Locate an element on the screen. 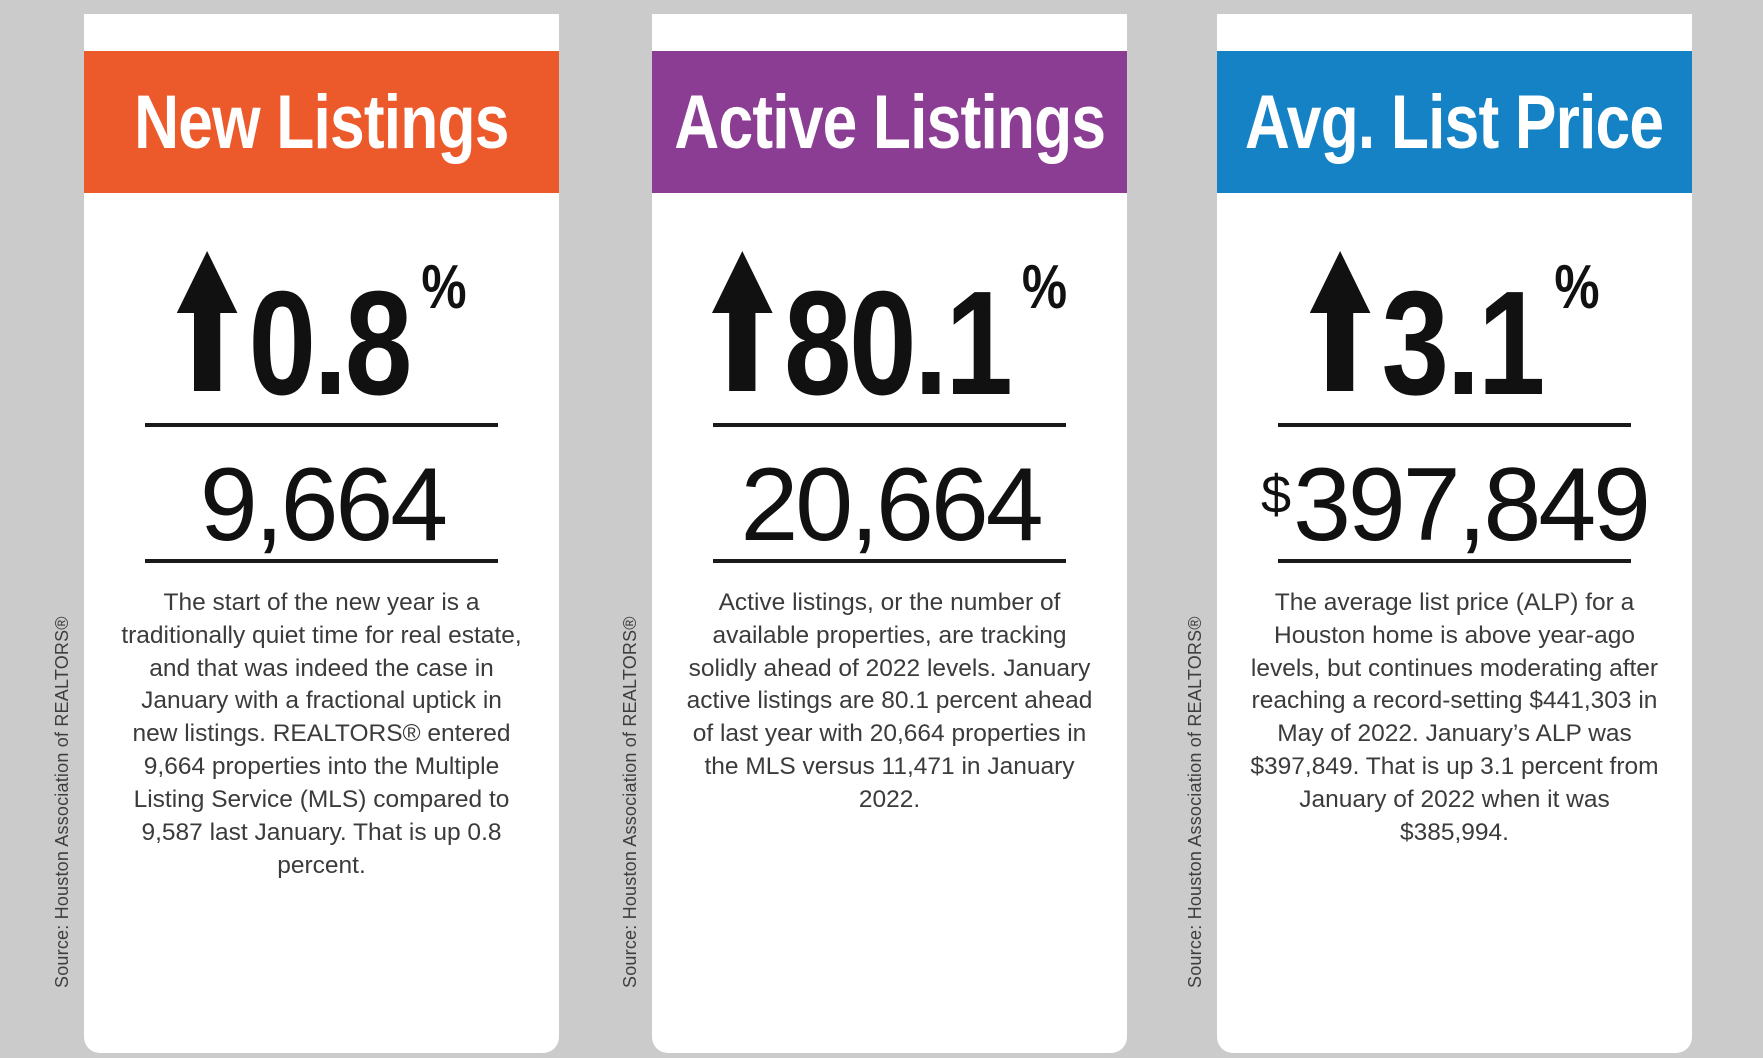  currency-prefix: $ is located at coordinates (1276, 494).